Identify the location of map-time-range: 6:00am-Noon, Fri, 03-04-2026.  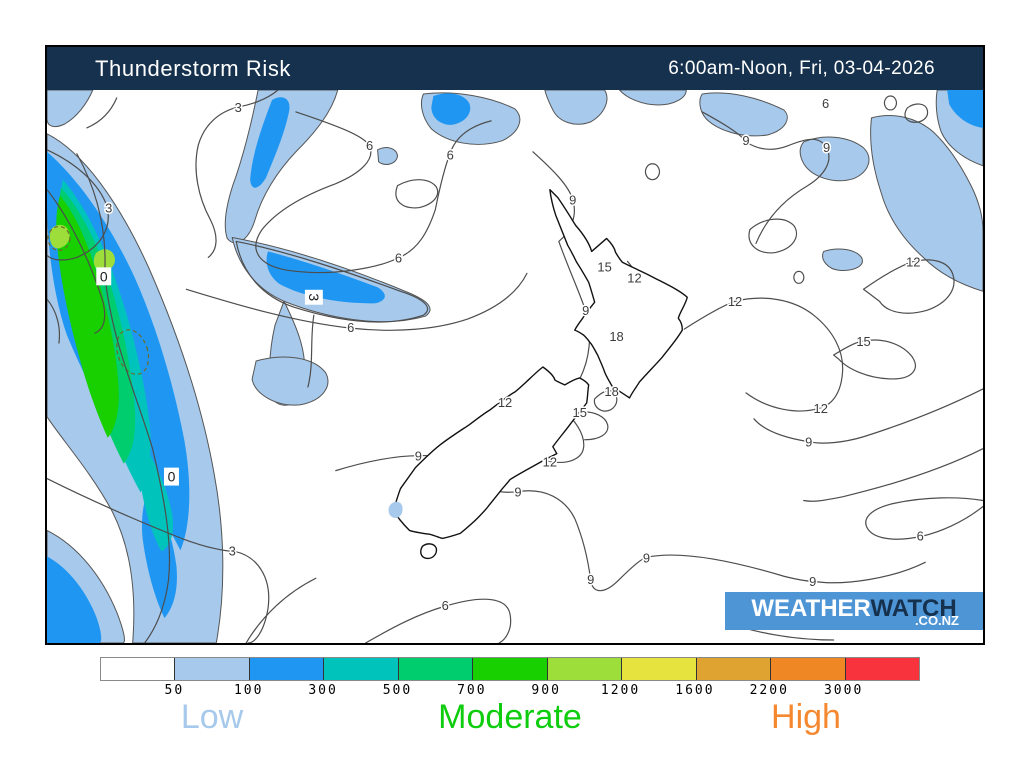
(801, 68).